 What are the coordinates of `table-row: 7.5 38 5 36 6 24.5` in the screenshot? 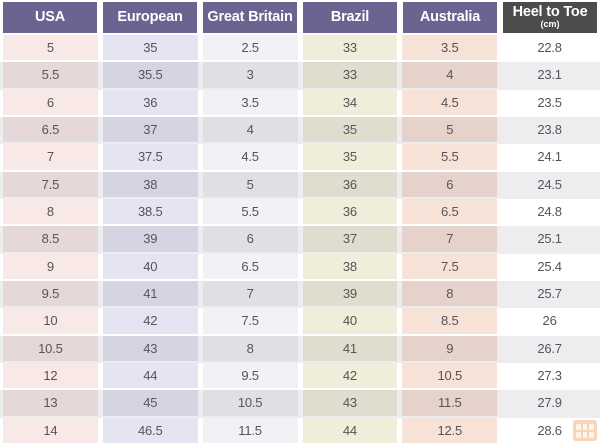 It's located at (300, 185).